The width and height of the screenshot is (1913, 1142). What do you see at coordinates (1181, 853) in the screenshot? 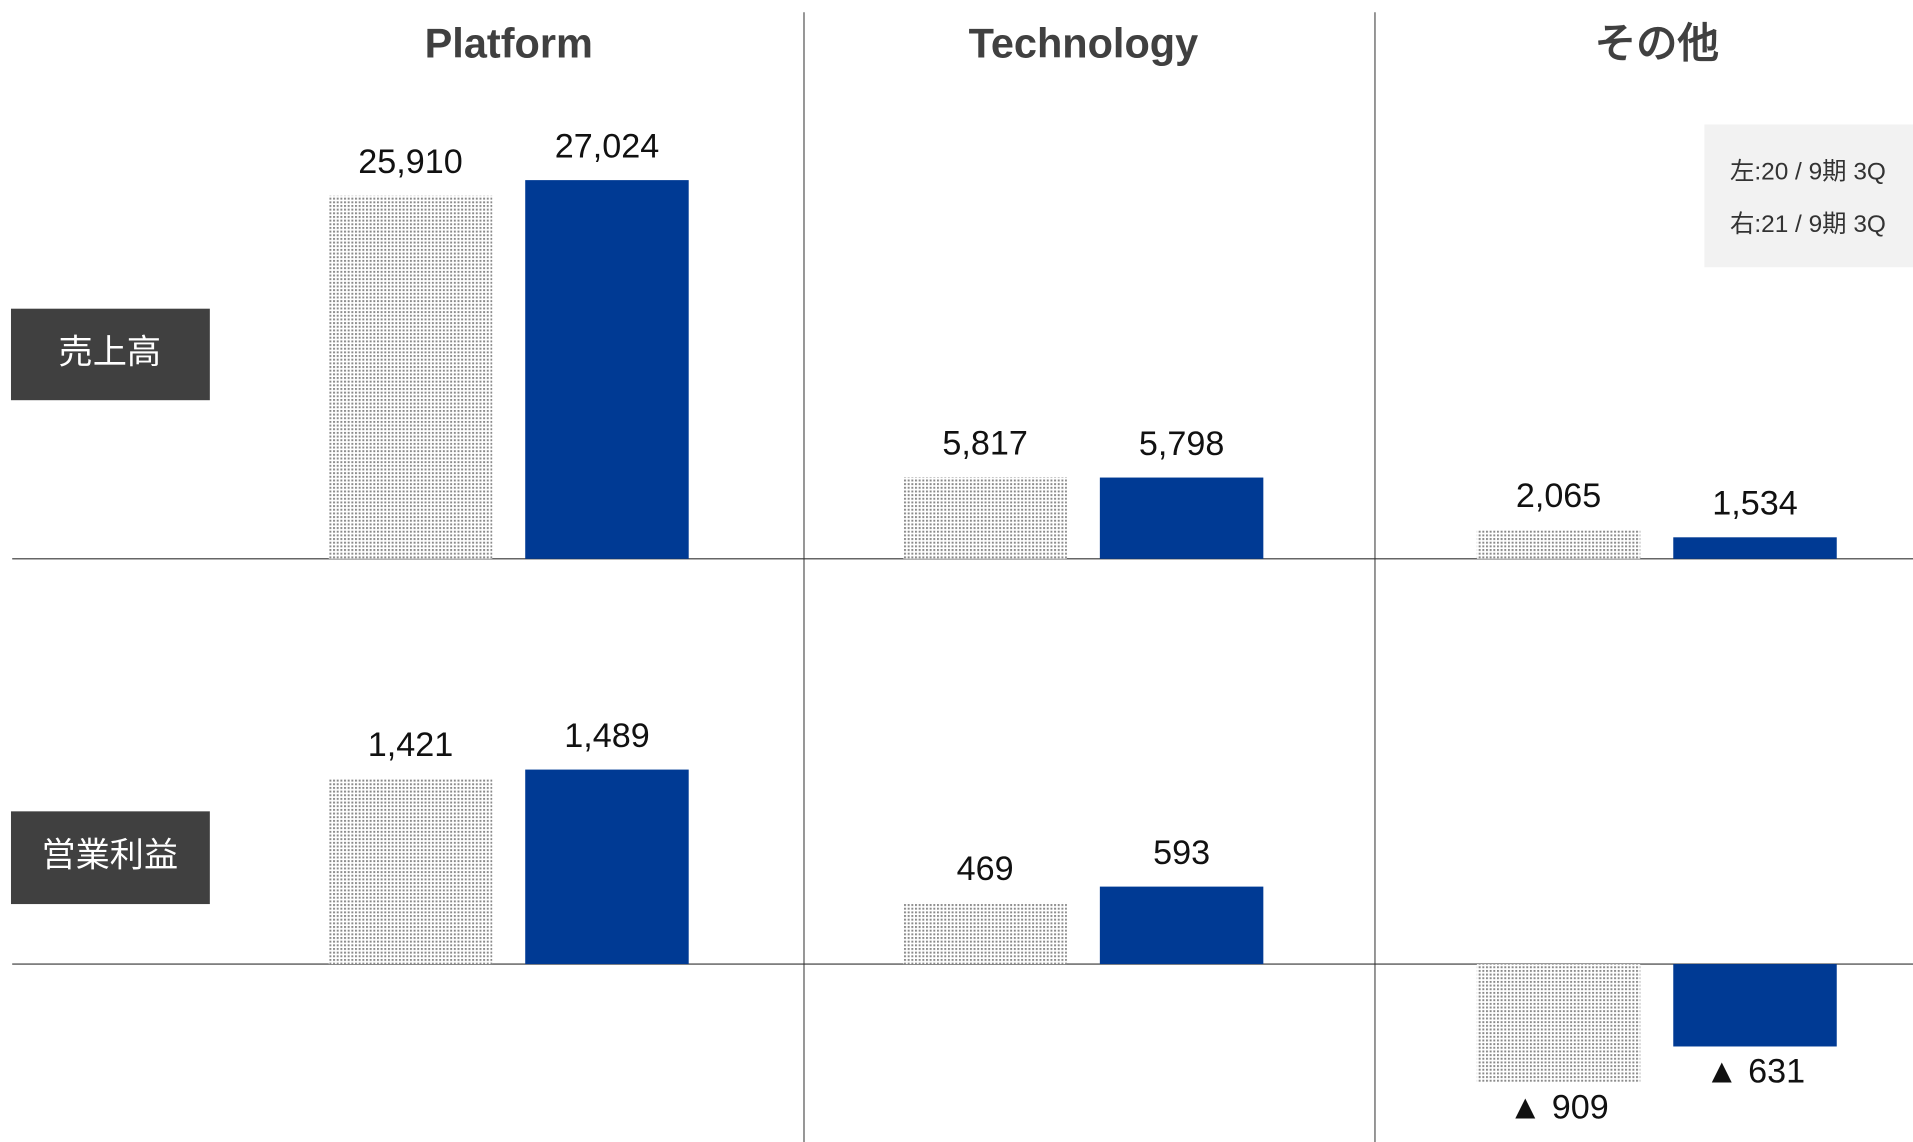
I see `value-label: 593` at bounding box center [1181, 853].